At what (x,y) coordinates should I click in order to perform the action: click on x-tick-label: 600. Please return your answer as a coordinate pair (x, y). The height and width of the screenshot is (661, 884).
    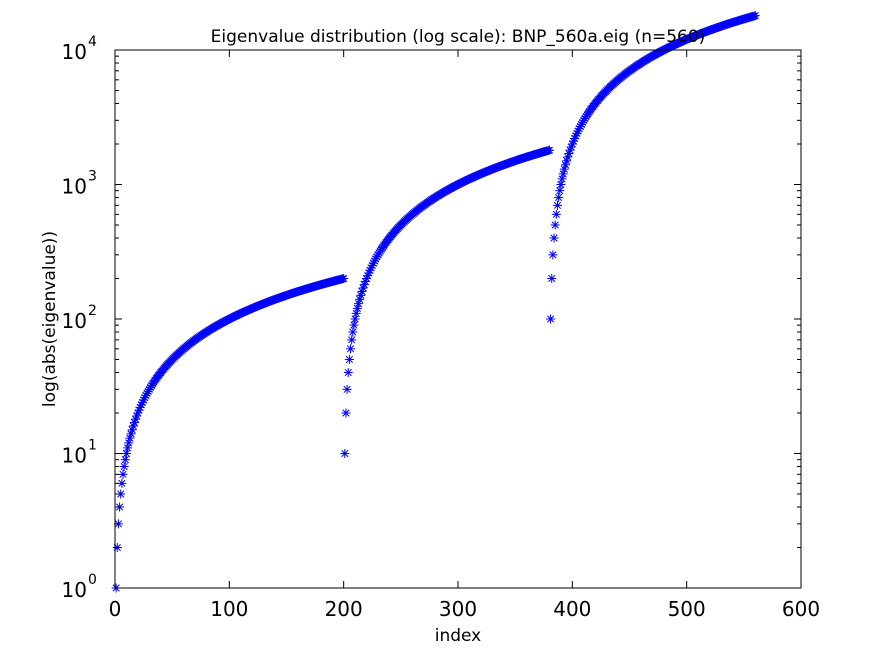
    Looking at the image, I should click on (801, 609).